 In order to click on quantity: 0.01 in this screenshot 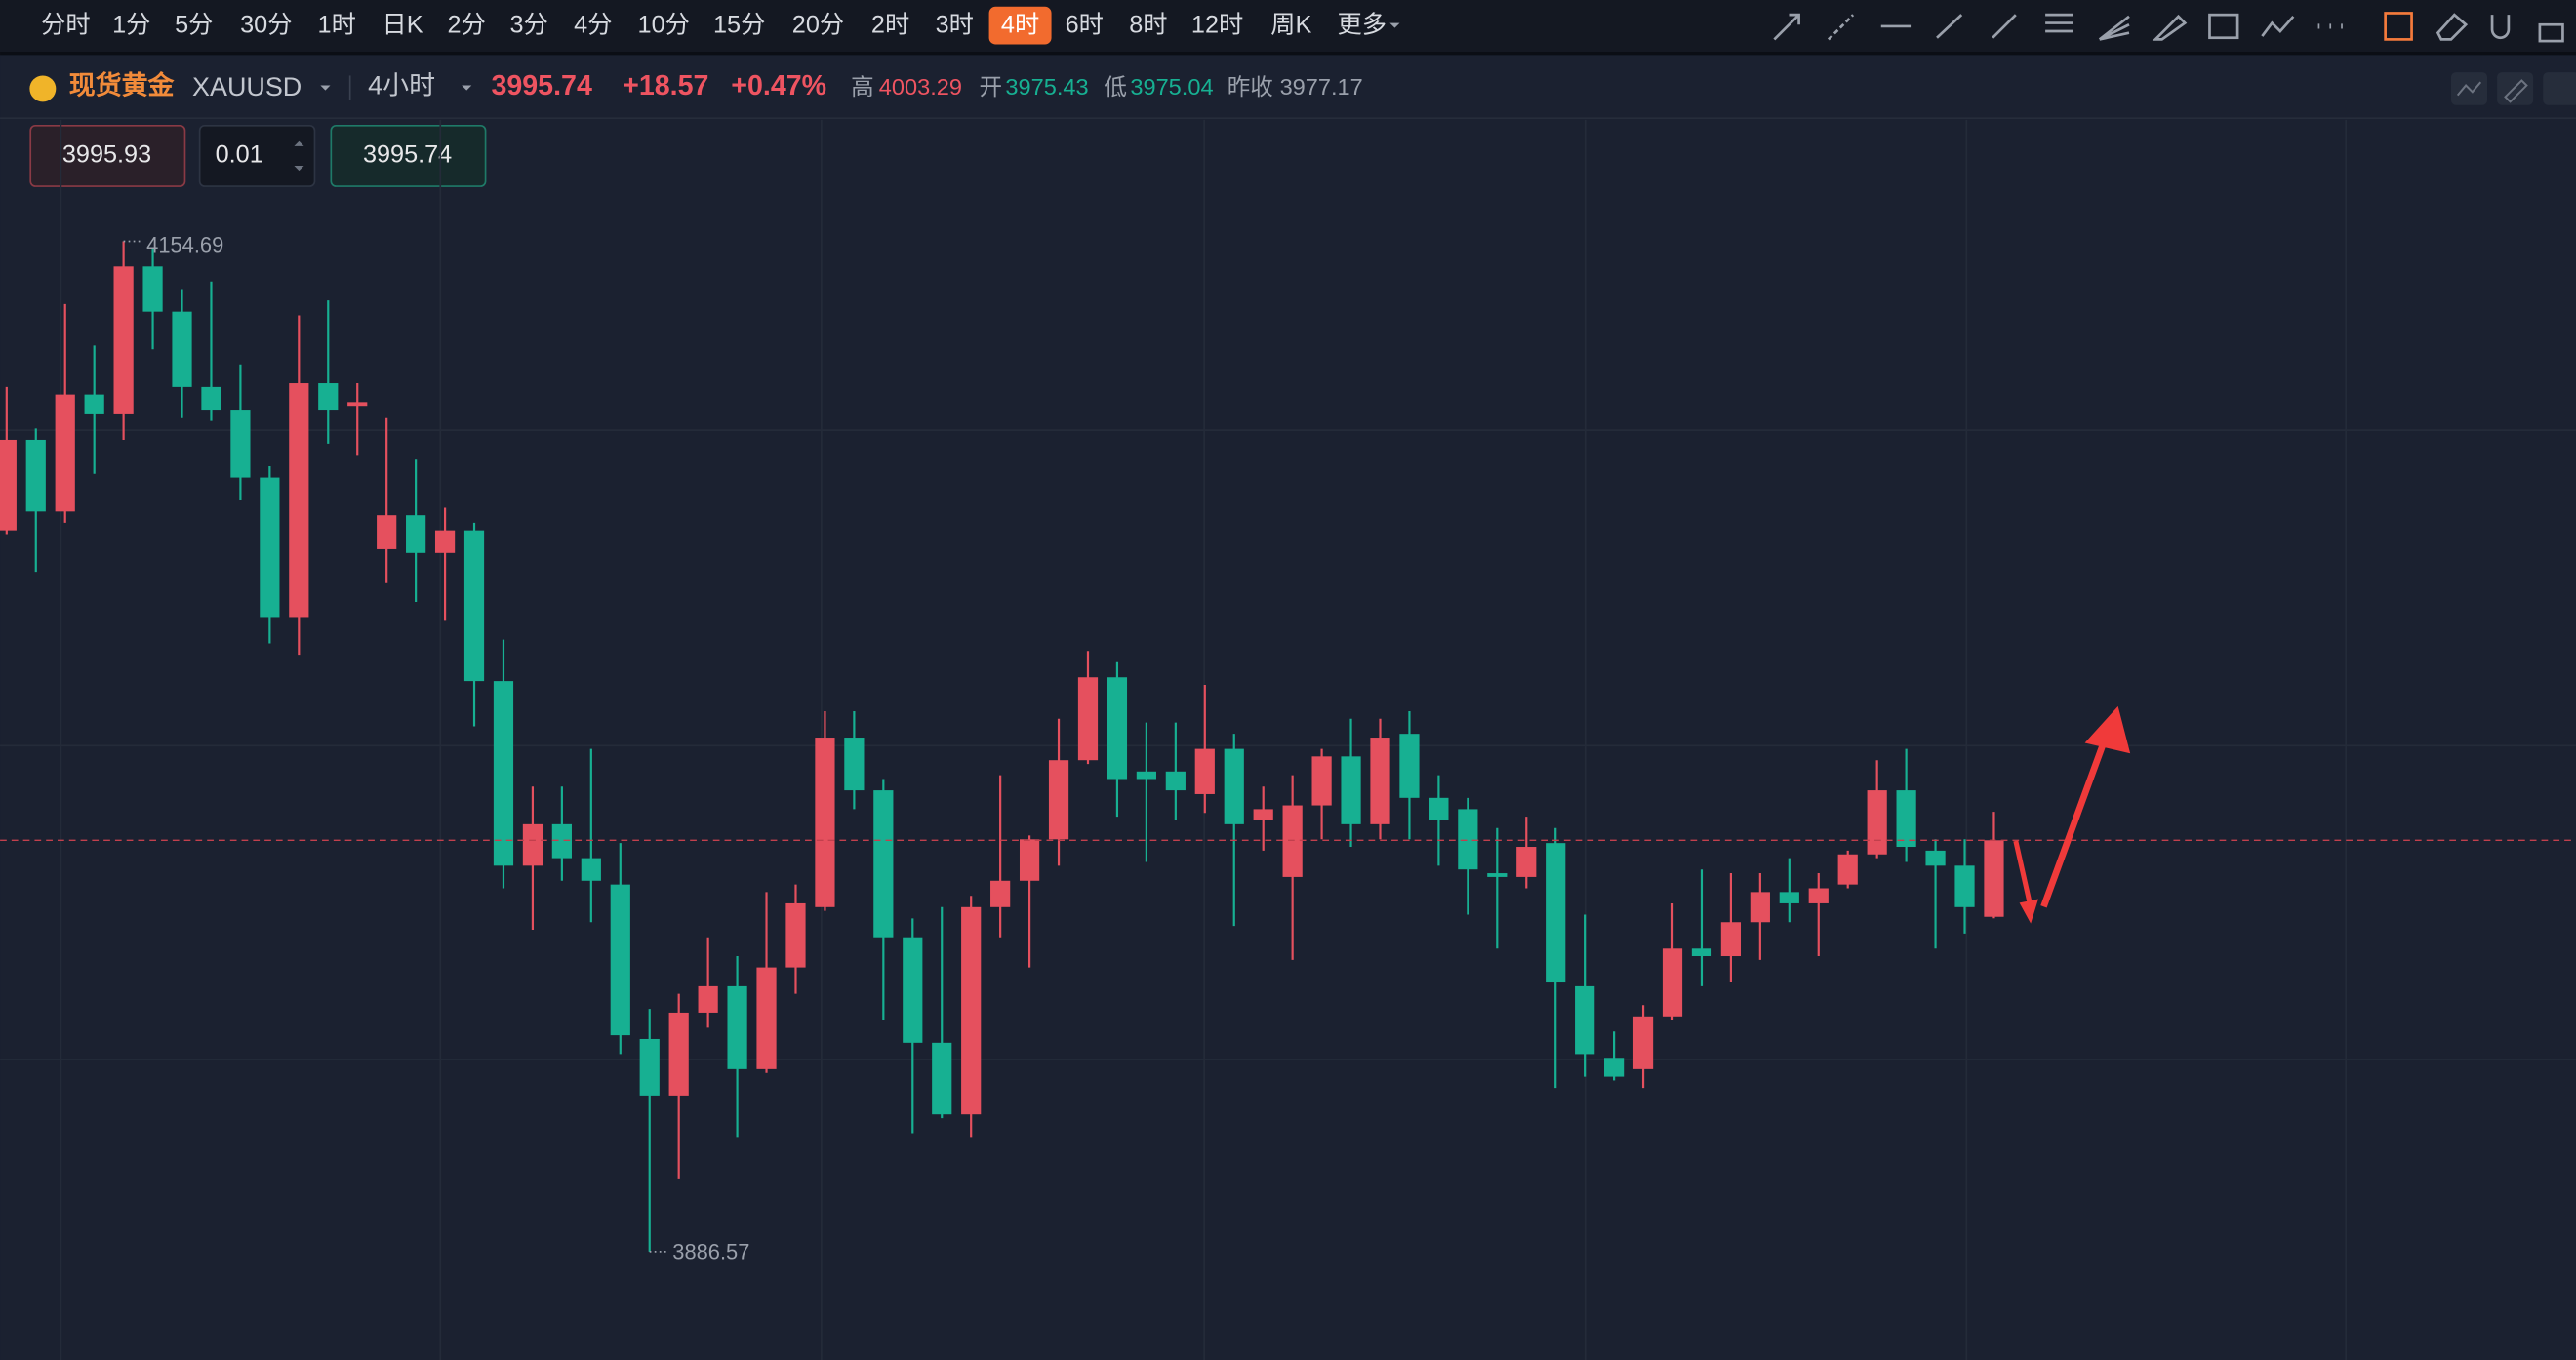, I will do `click(239, 155)`.